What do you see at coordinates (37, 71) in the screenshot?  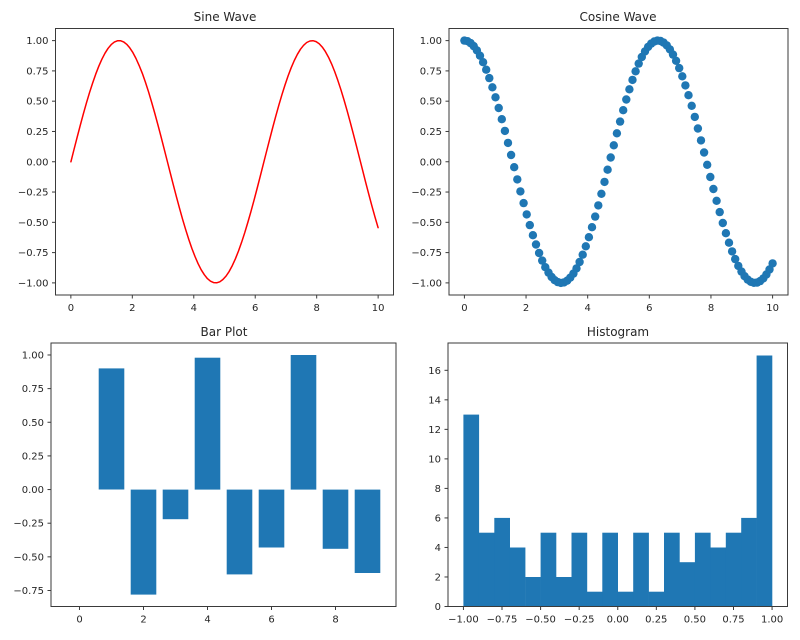 I see `sine-y-tick-label: 0.75` at bounding box center [37, 71].